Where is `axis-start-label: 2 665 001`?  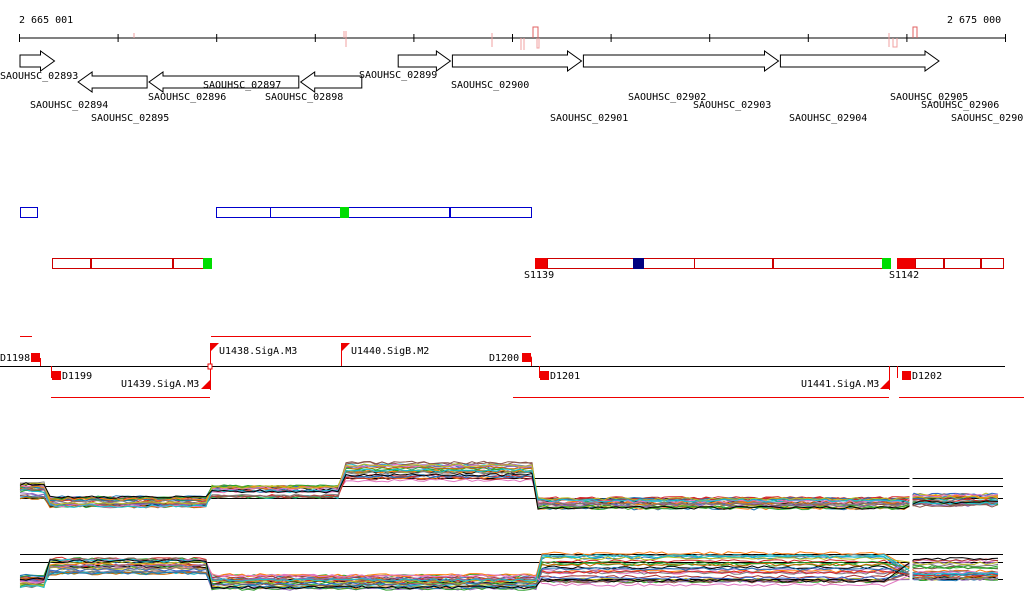
axis-start-label: 2 665 001 is located at coordinates (46, 20).